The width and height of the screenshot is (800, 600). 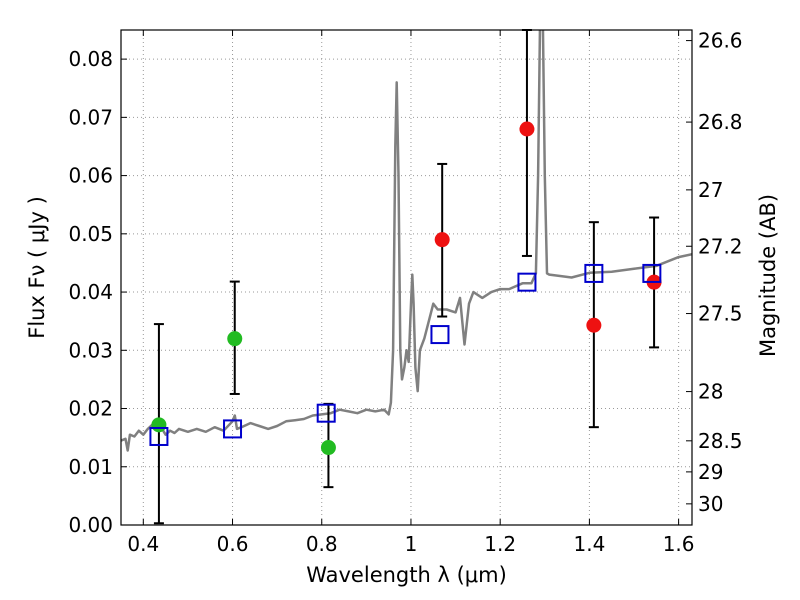 I want to click on right-tick-label: 28, so click(x=710, y=392).